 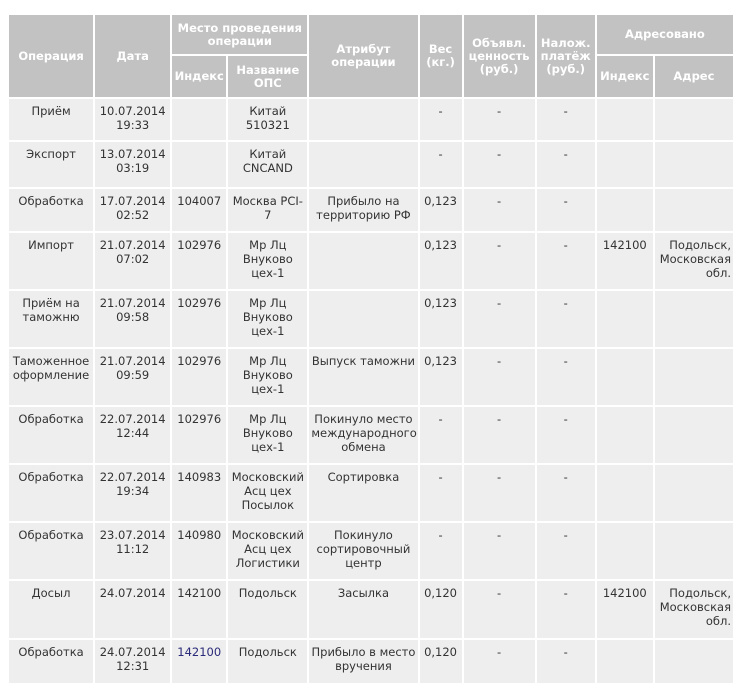 What do you see at coordinates (133, 56) in the screenshot?
I see `col-date: Дата` at bounding box center [133, 56].